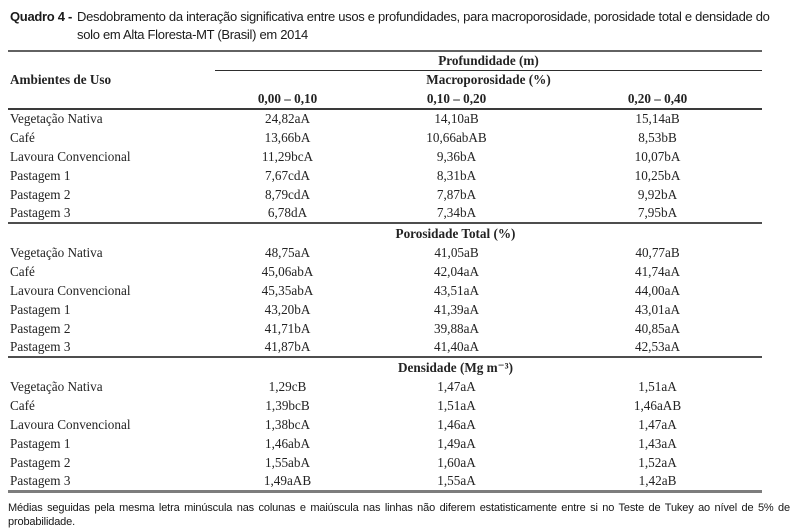  I want to click on table-cell: 7,67cdA, so click(287, 175).